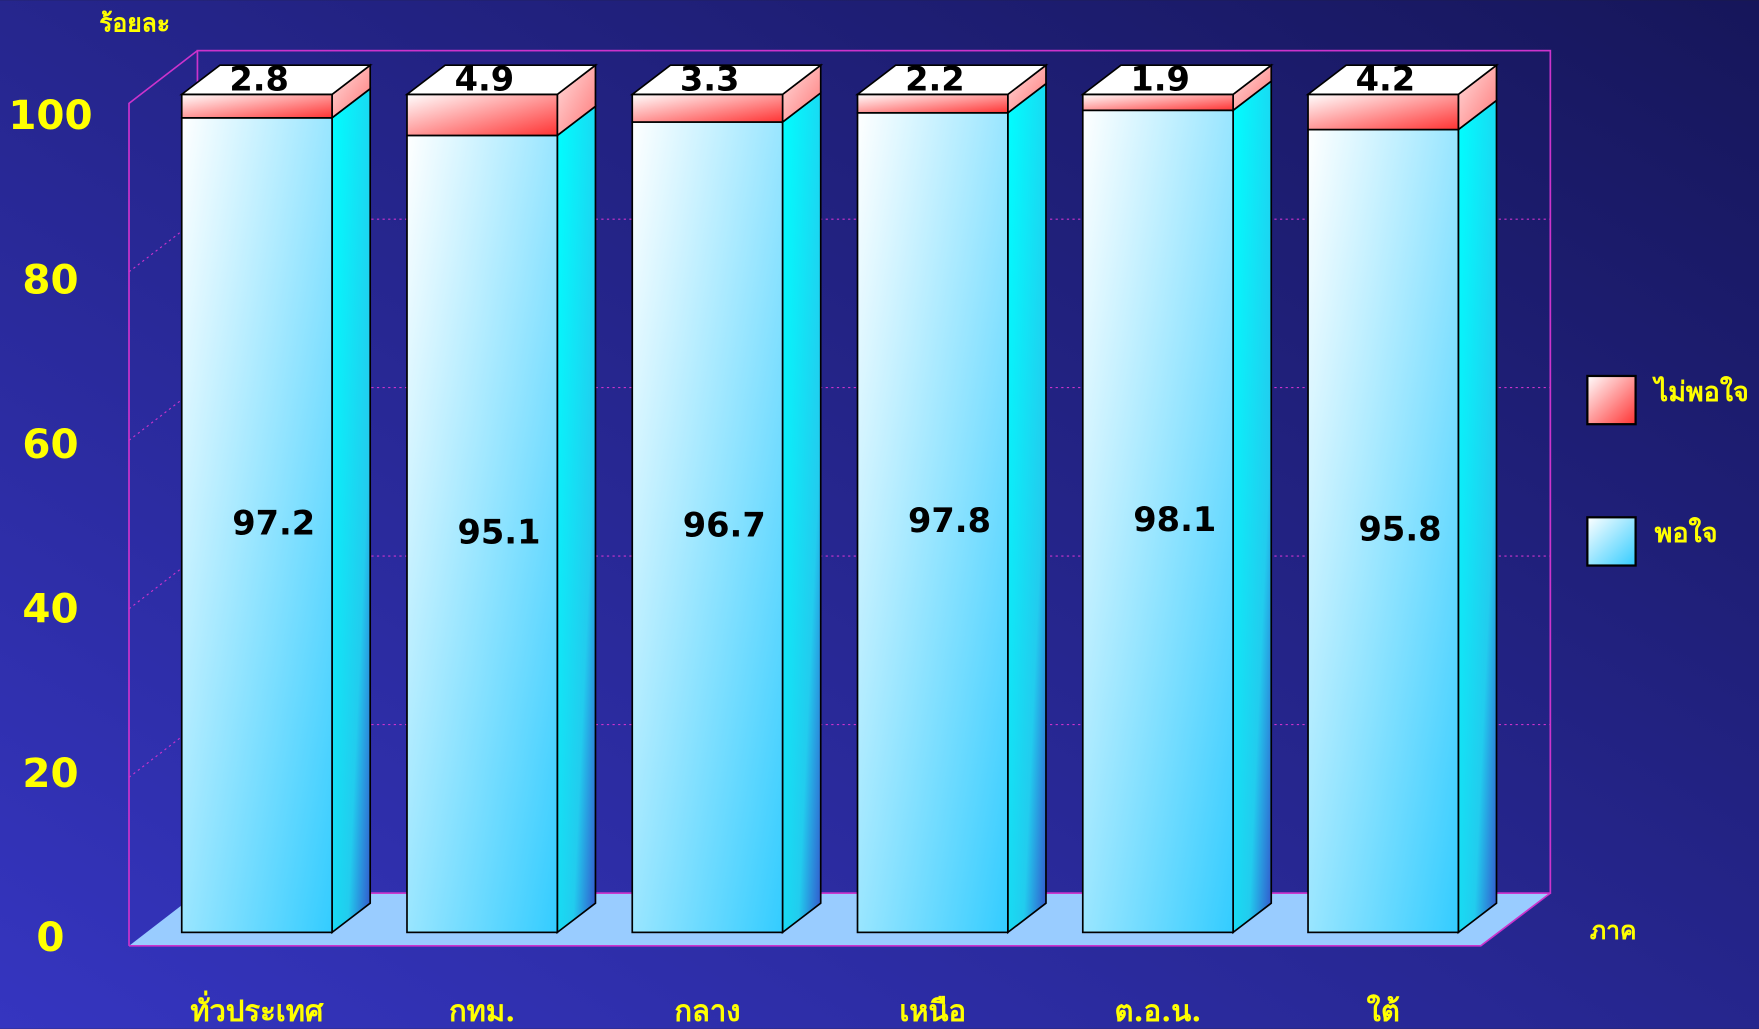  I want to click on value-label: 2.8, so click(259, 78).